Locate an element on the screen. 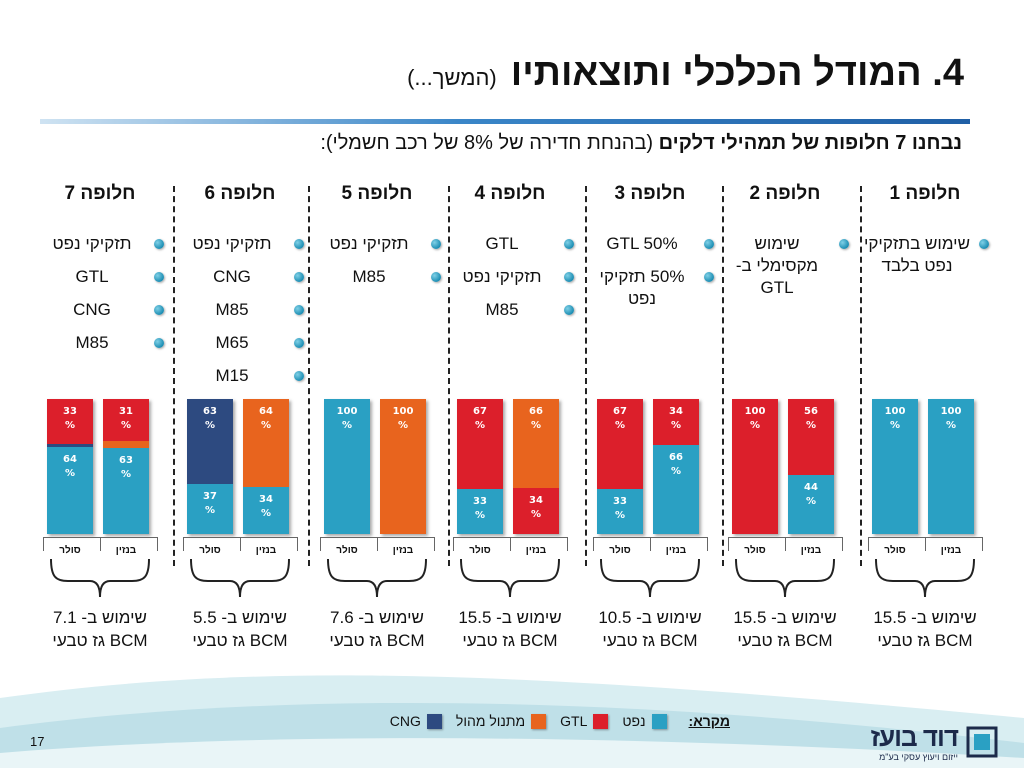 This screenshot has width=1024, height=768. logo-mark-icon is located at coordinates (982, 742).